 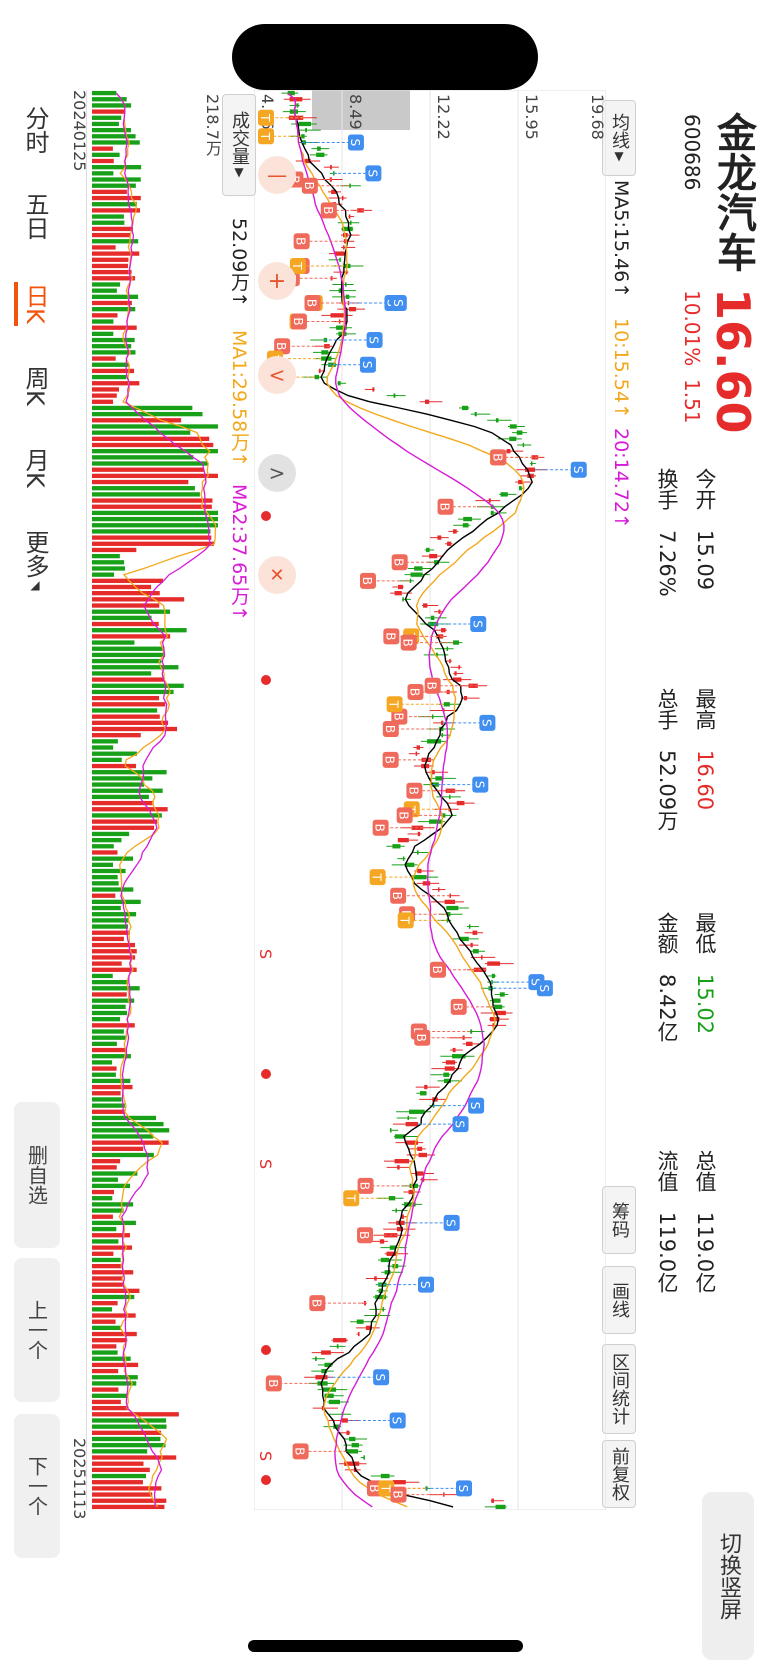 I want to click on zoom-out-button: —, so click(x=277, y=175).